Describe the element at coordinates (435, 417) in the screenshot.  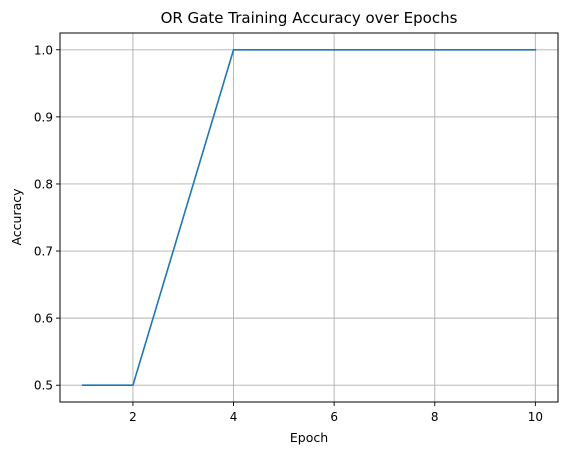
I see `x-tick-label: 8` at that location.